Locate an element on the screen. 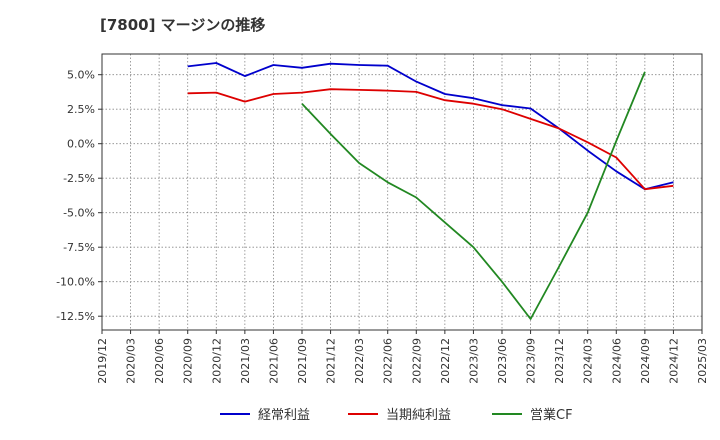  x-tick-label: 2024/06 is located at coordinates (616, 361).